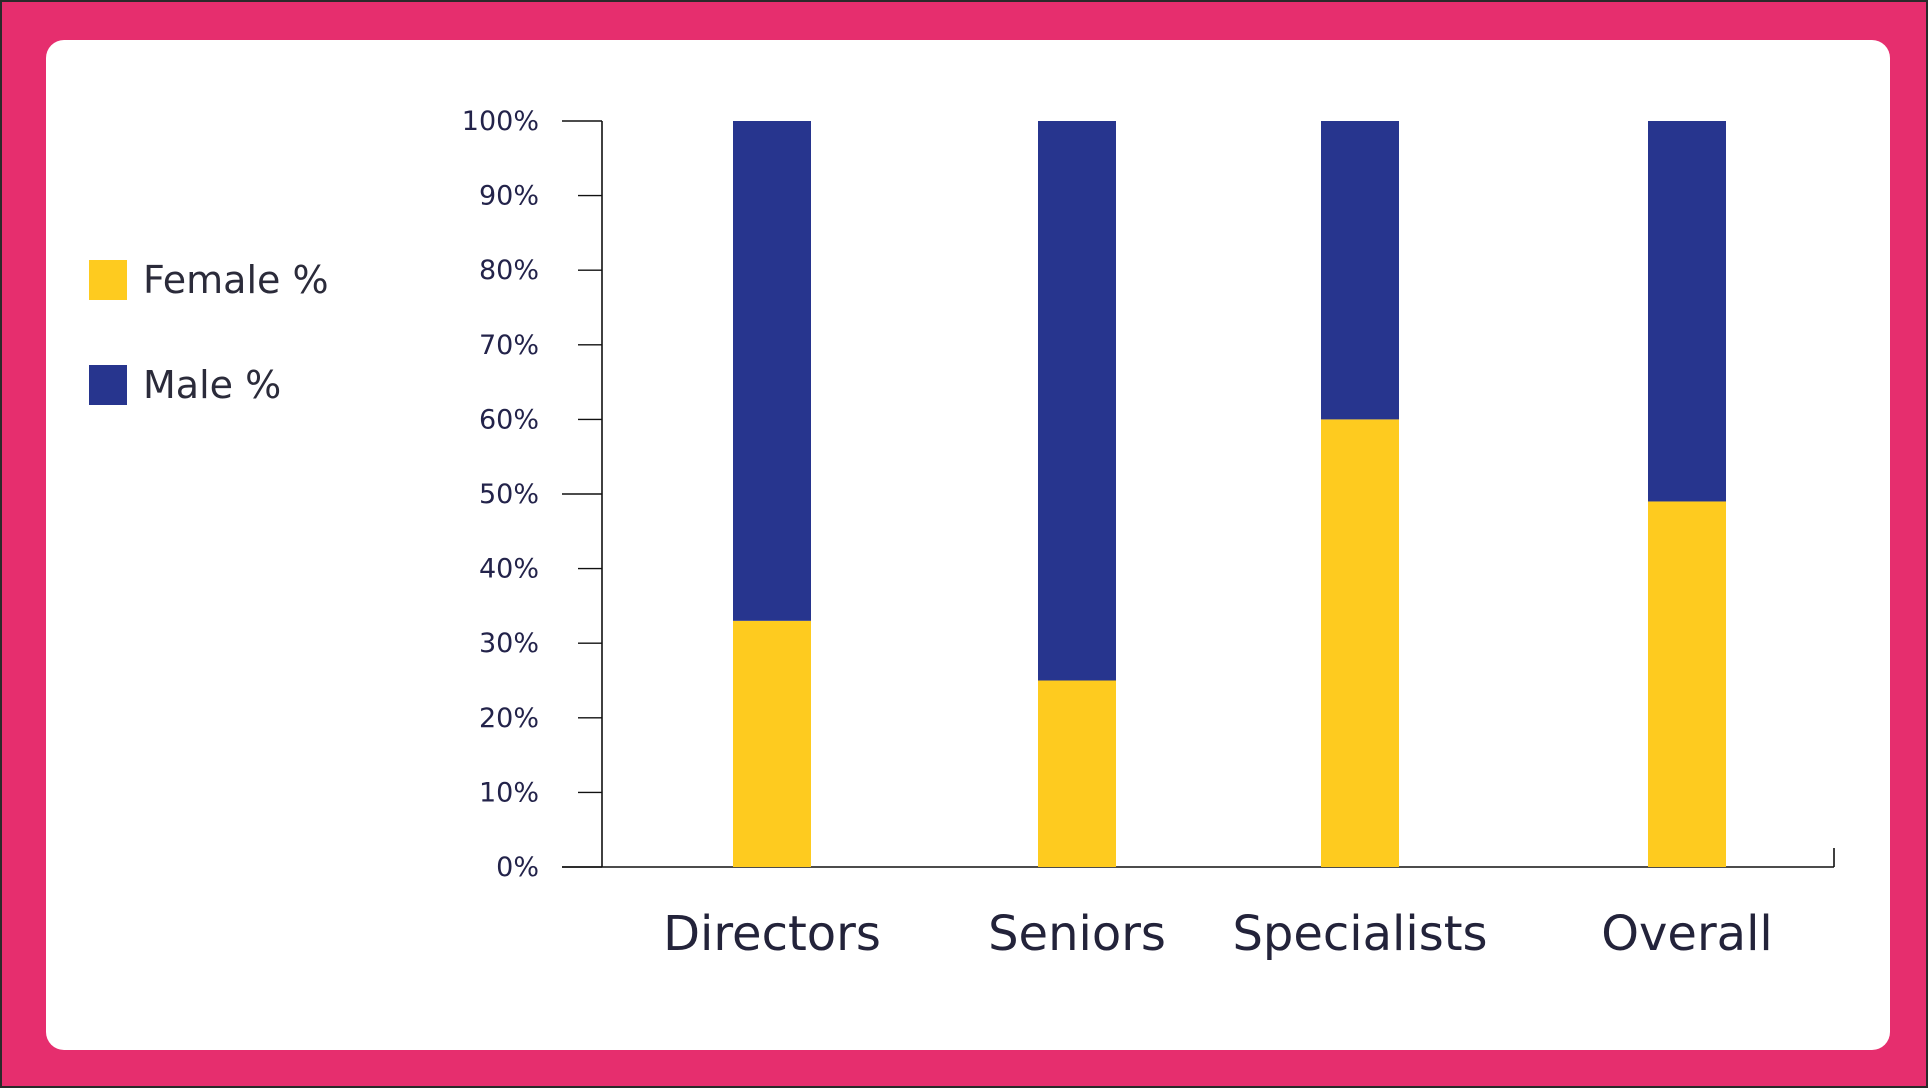 This screenshot has width=1928, height=1088. Describe the element at coordinates (517, 867) in the screenshot. I see `y-tick-label: 0%` at that location.